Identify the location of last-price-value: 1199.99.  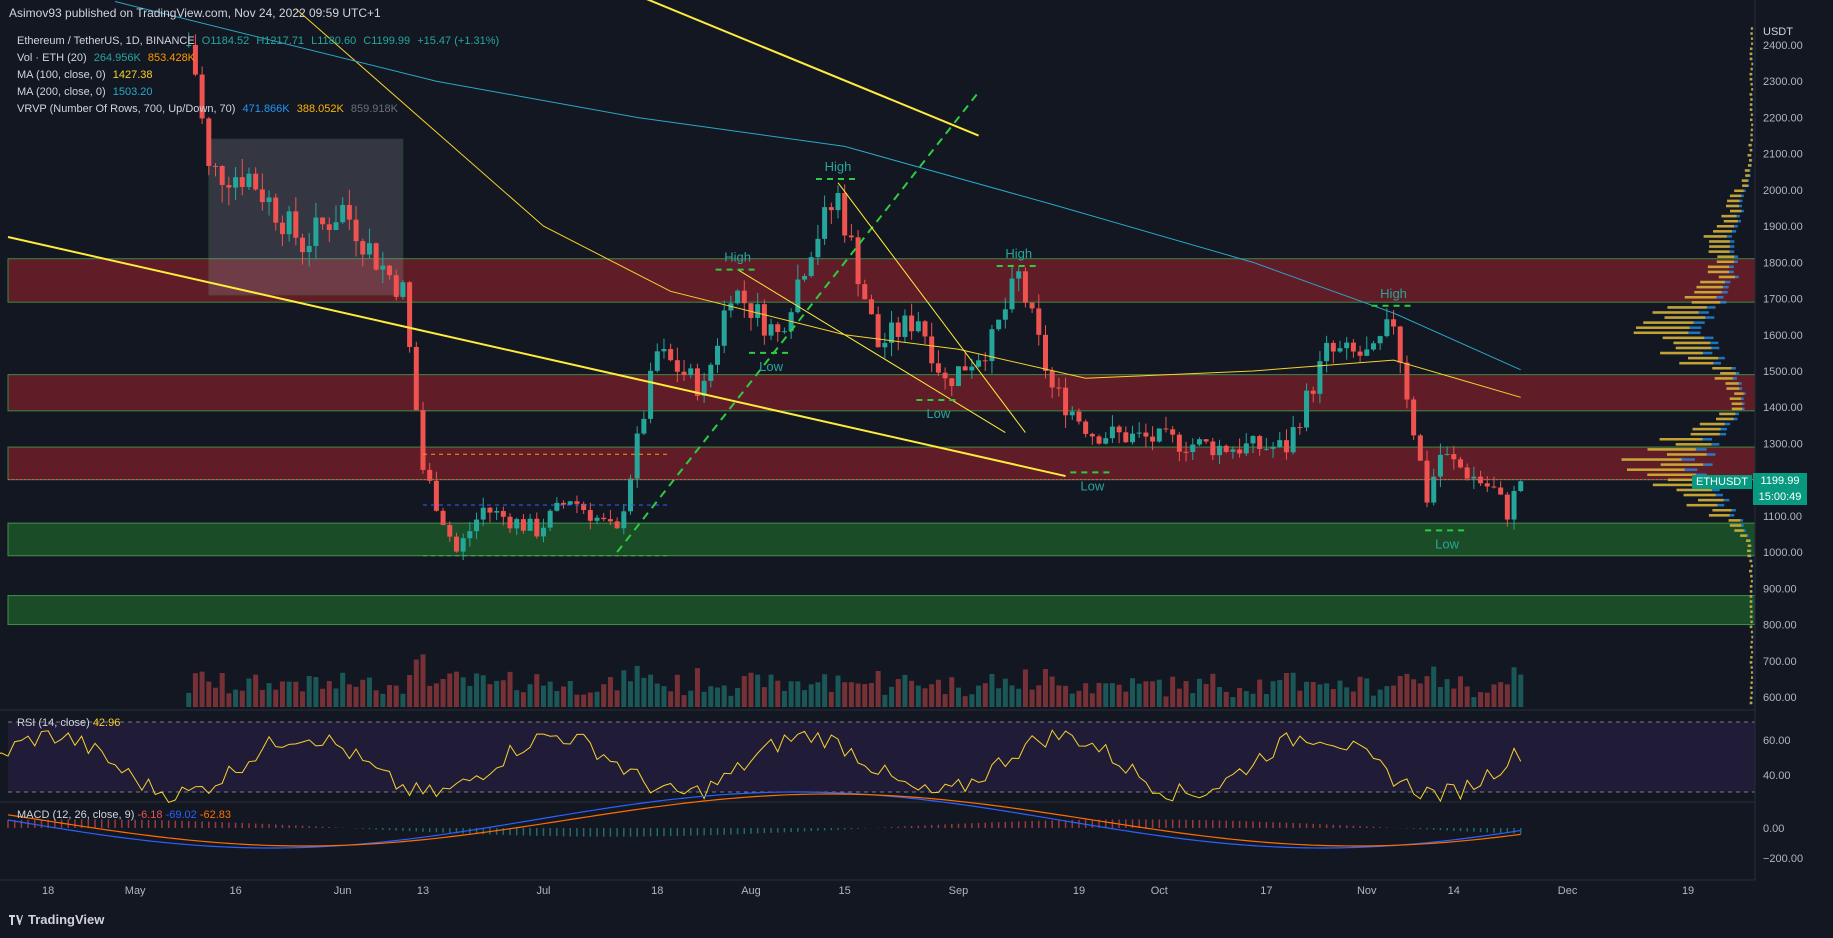
(1780, 481).